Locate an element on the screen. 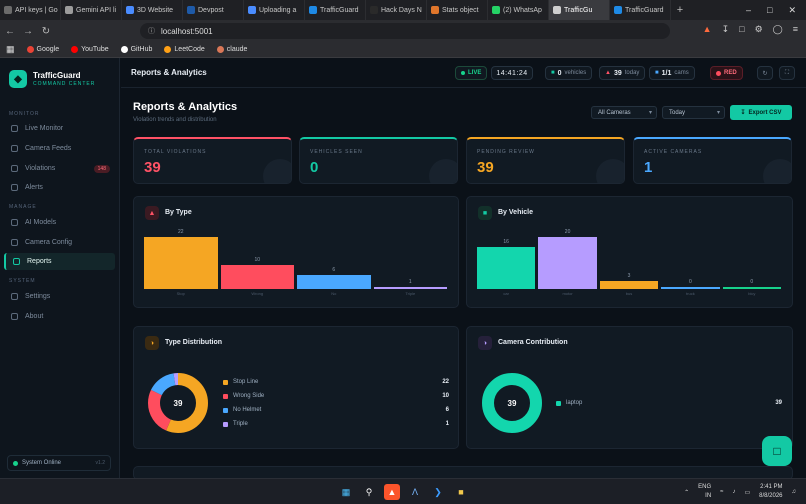  page-subtitle: Violation trends and distribution is located at coordinates (175, 120).